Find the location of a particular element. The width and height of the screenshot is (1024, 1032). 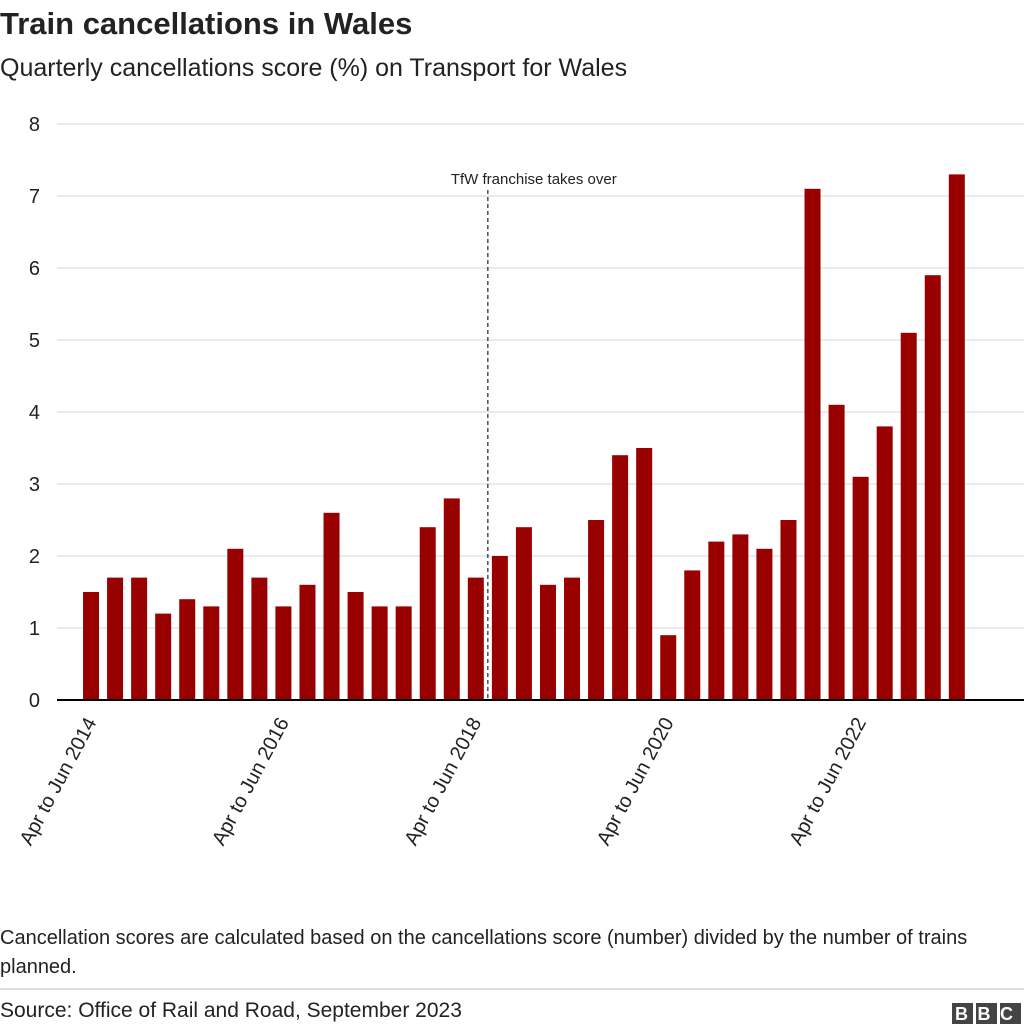

x-tick-label: Apr to Jun 2022 is located at coordinates (828, 781).